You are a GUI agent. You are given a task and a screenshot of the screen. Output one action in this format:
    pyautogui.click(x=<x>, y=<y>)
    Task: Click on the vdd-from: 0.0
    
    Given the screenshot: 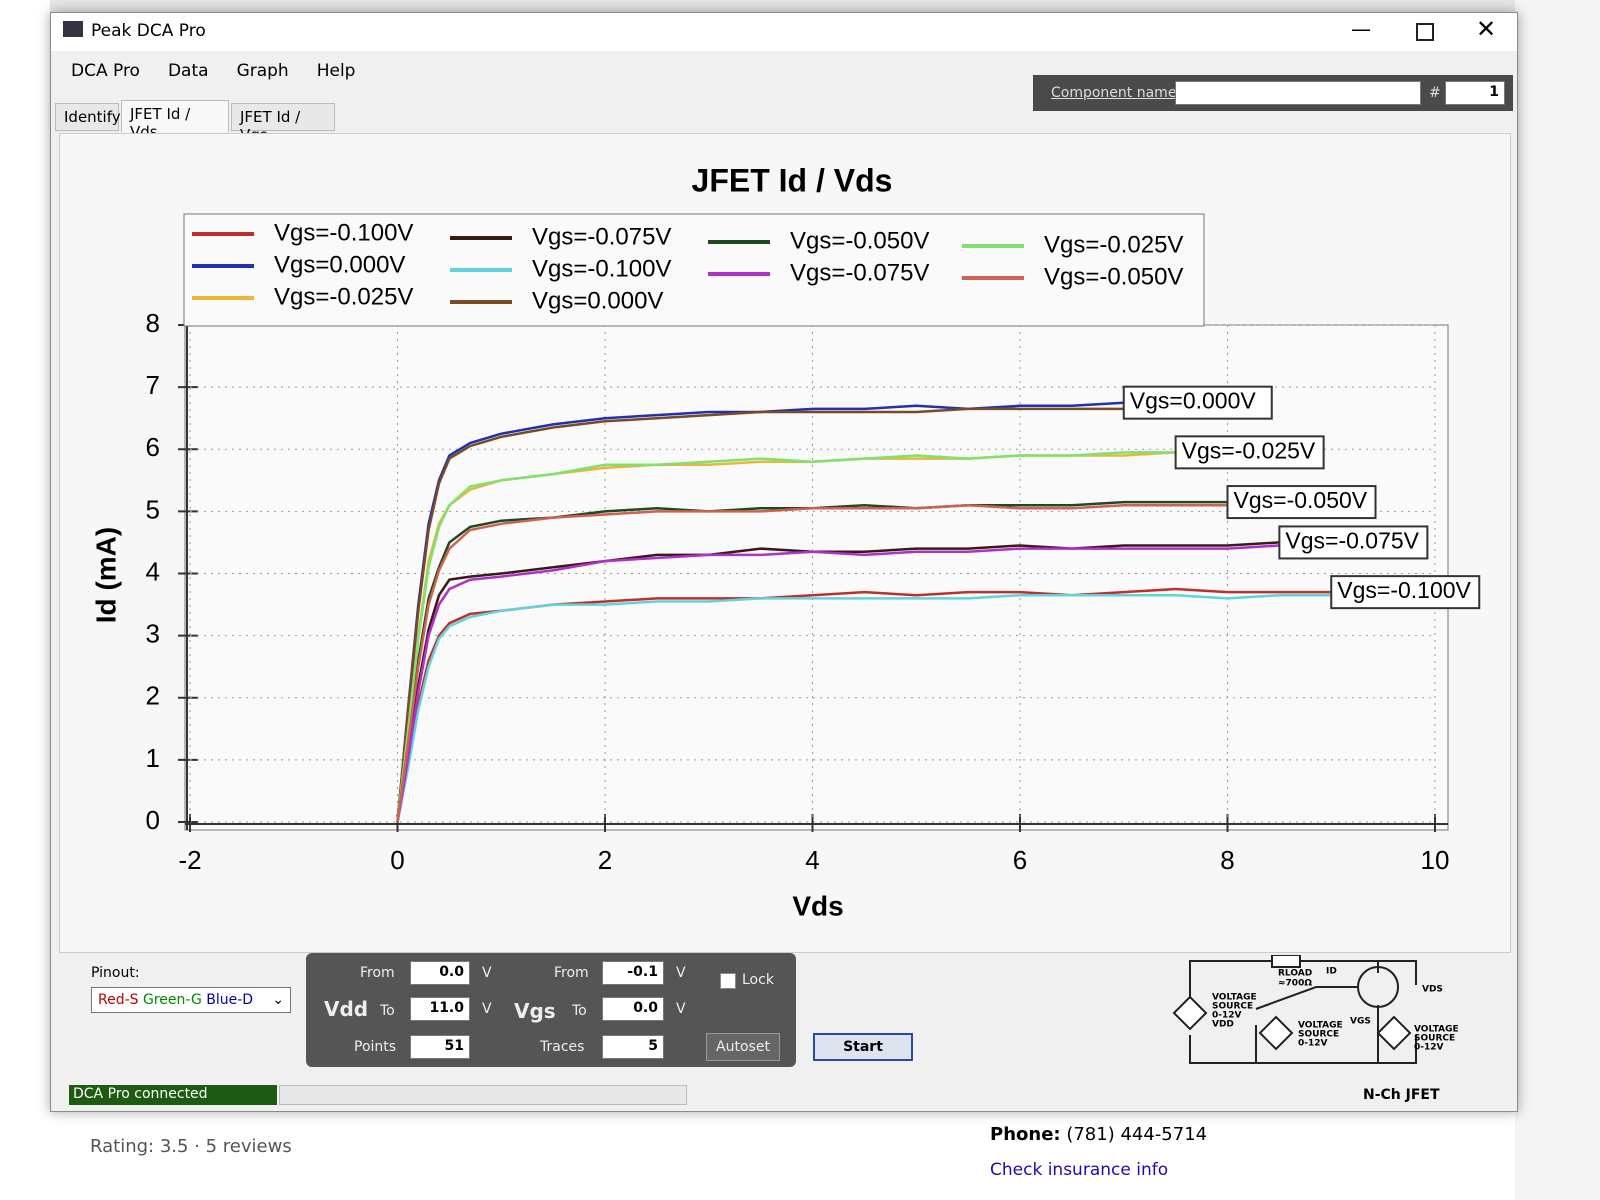 What is the action you would take?
    pyautogui.click(x=440, y=973)
    